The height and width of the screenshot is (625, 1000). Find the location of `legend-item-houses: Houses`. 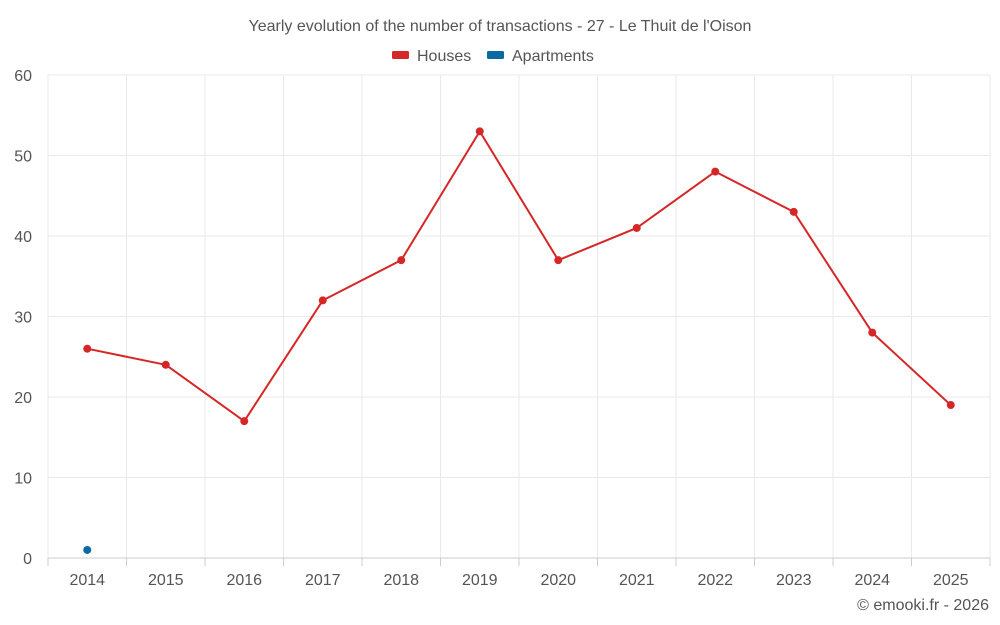

legend-item-houses: Houses is located at coordinates (431, 56).